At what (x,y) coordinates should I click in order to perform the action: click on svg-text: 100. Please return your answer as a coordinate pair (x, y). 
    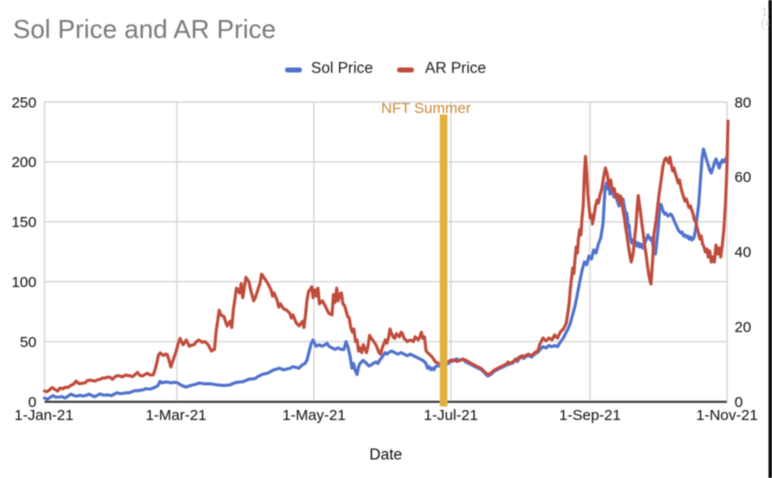
    Looking at the image, I should click on (23, 282).